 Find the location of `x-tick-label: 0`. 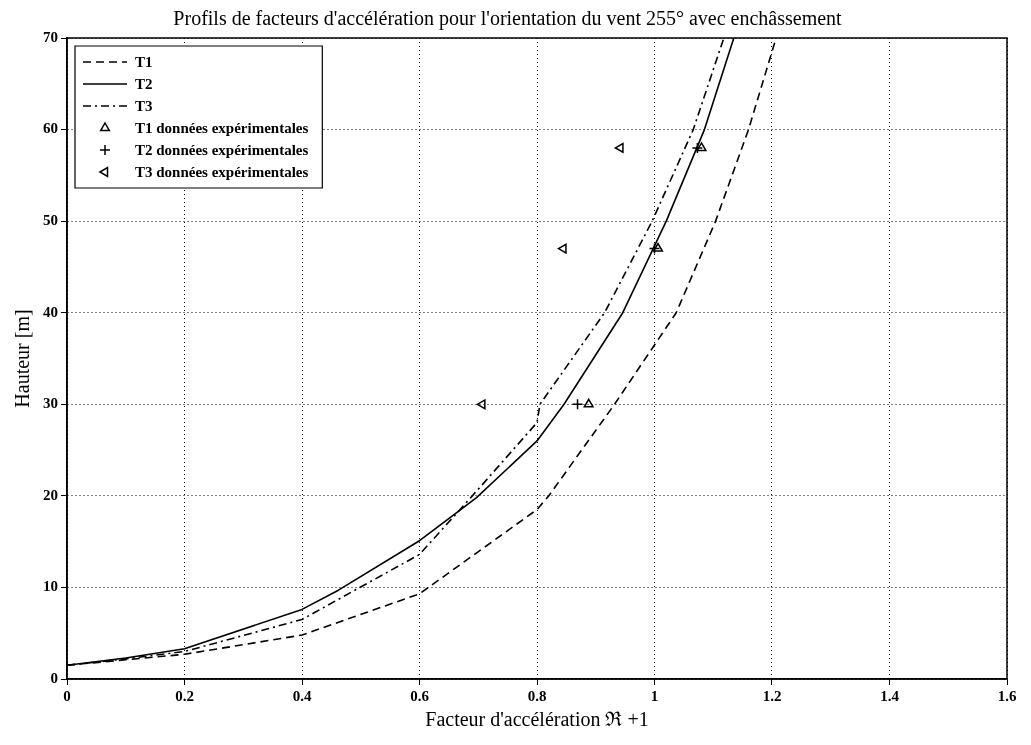

x-tick-label: 0 is located at coordinates (67, 695).